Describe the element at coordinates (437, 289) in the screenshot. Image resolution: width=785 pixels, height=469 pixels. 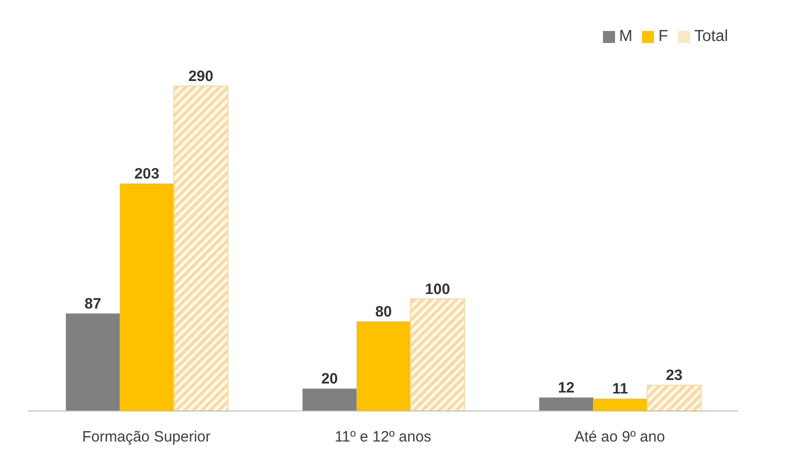
I see `data-label: 100` at that location.